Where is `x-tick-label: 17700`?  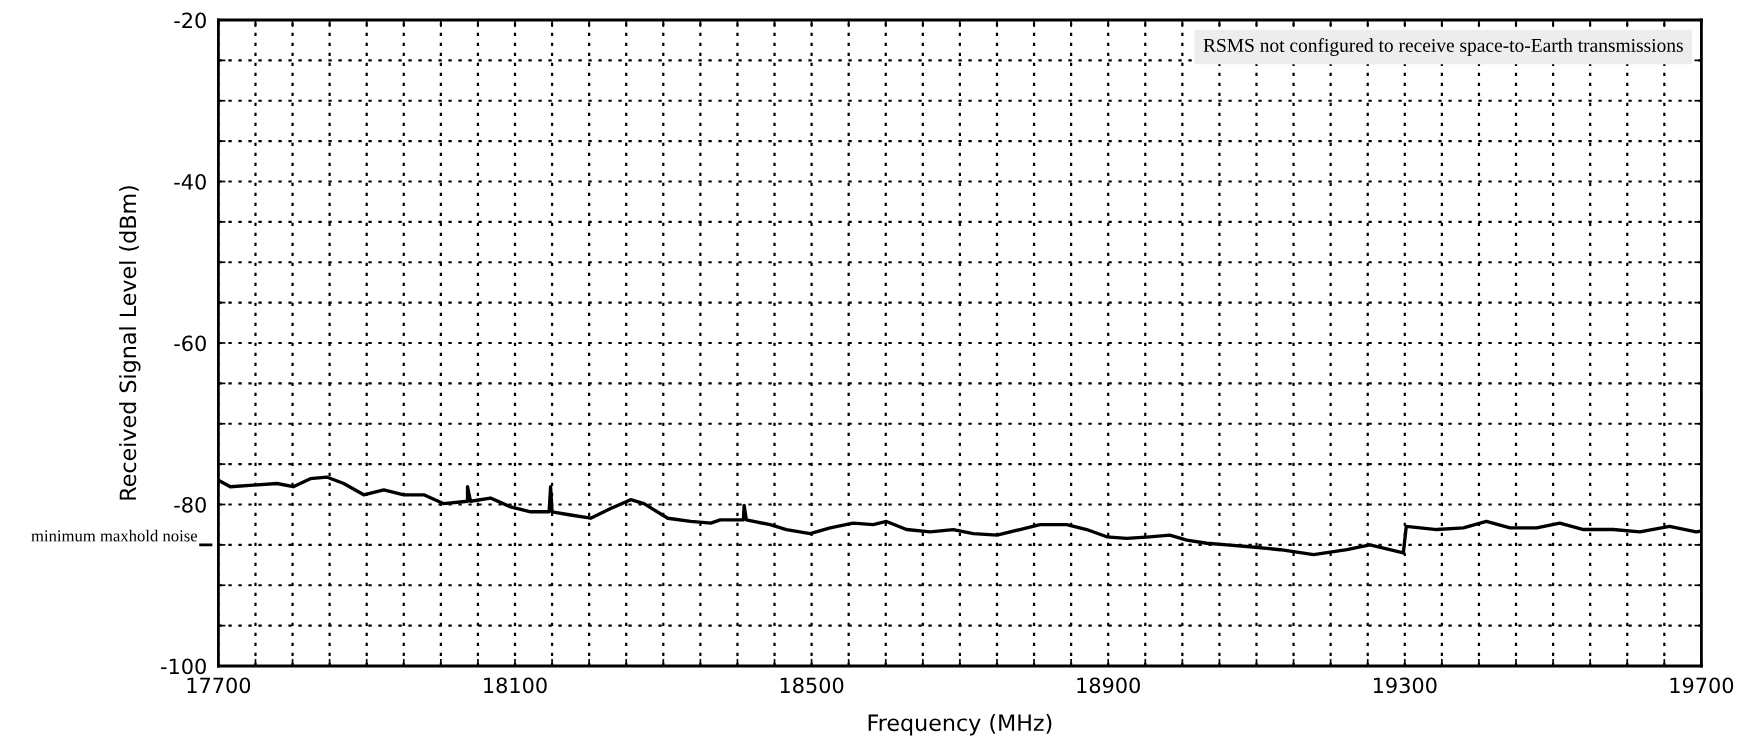 x-tick-label: 17700 is located at coordinates (219, 685).